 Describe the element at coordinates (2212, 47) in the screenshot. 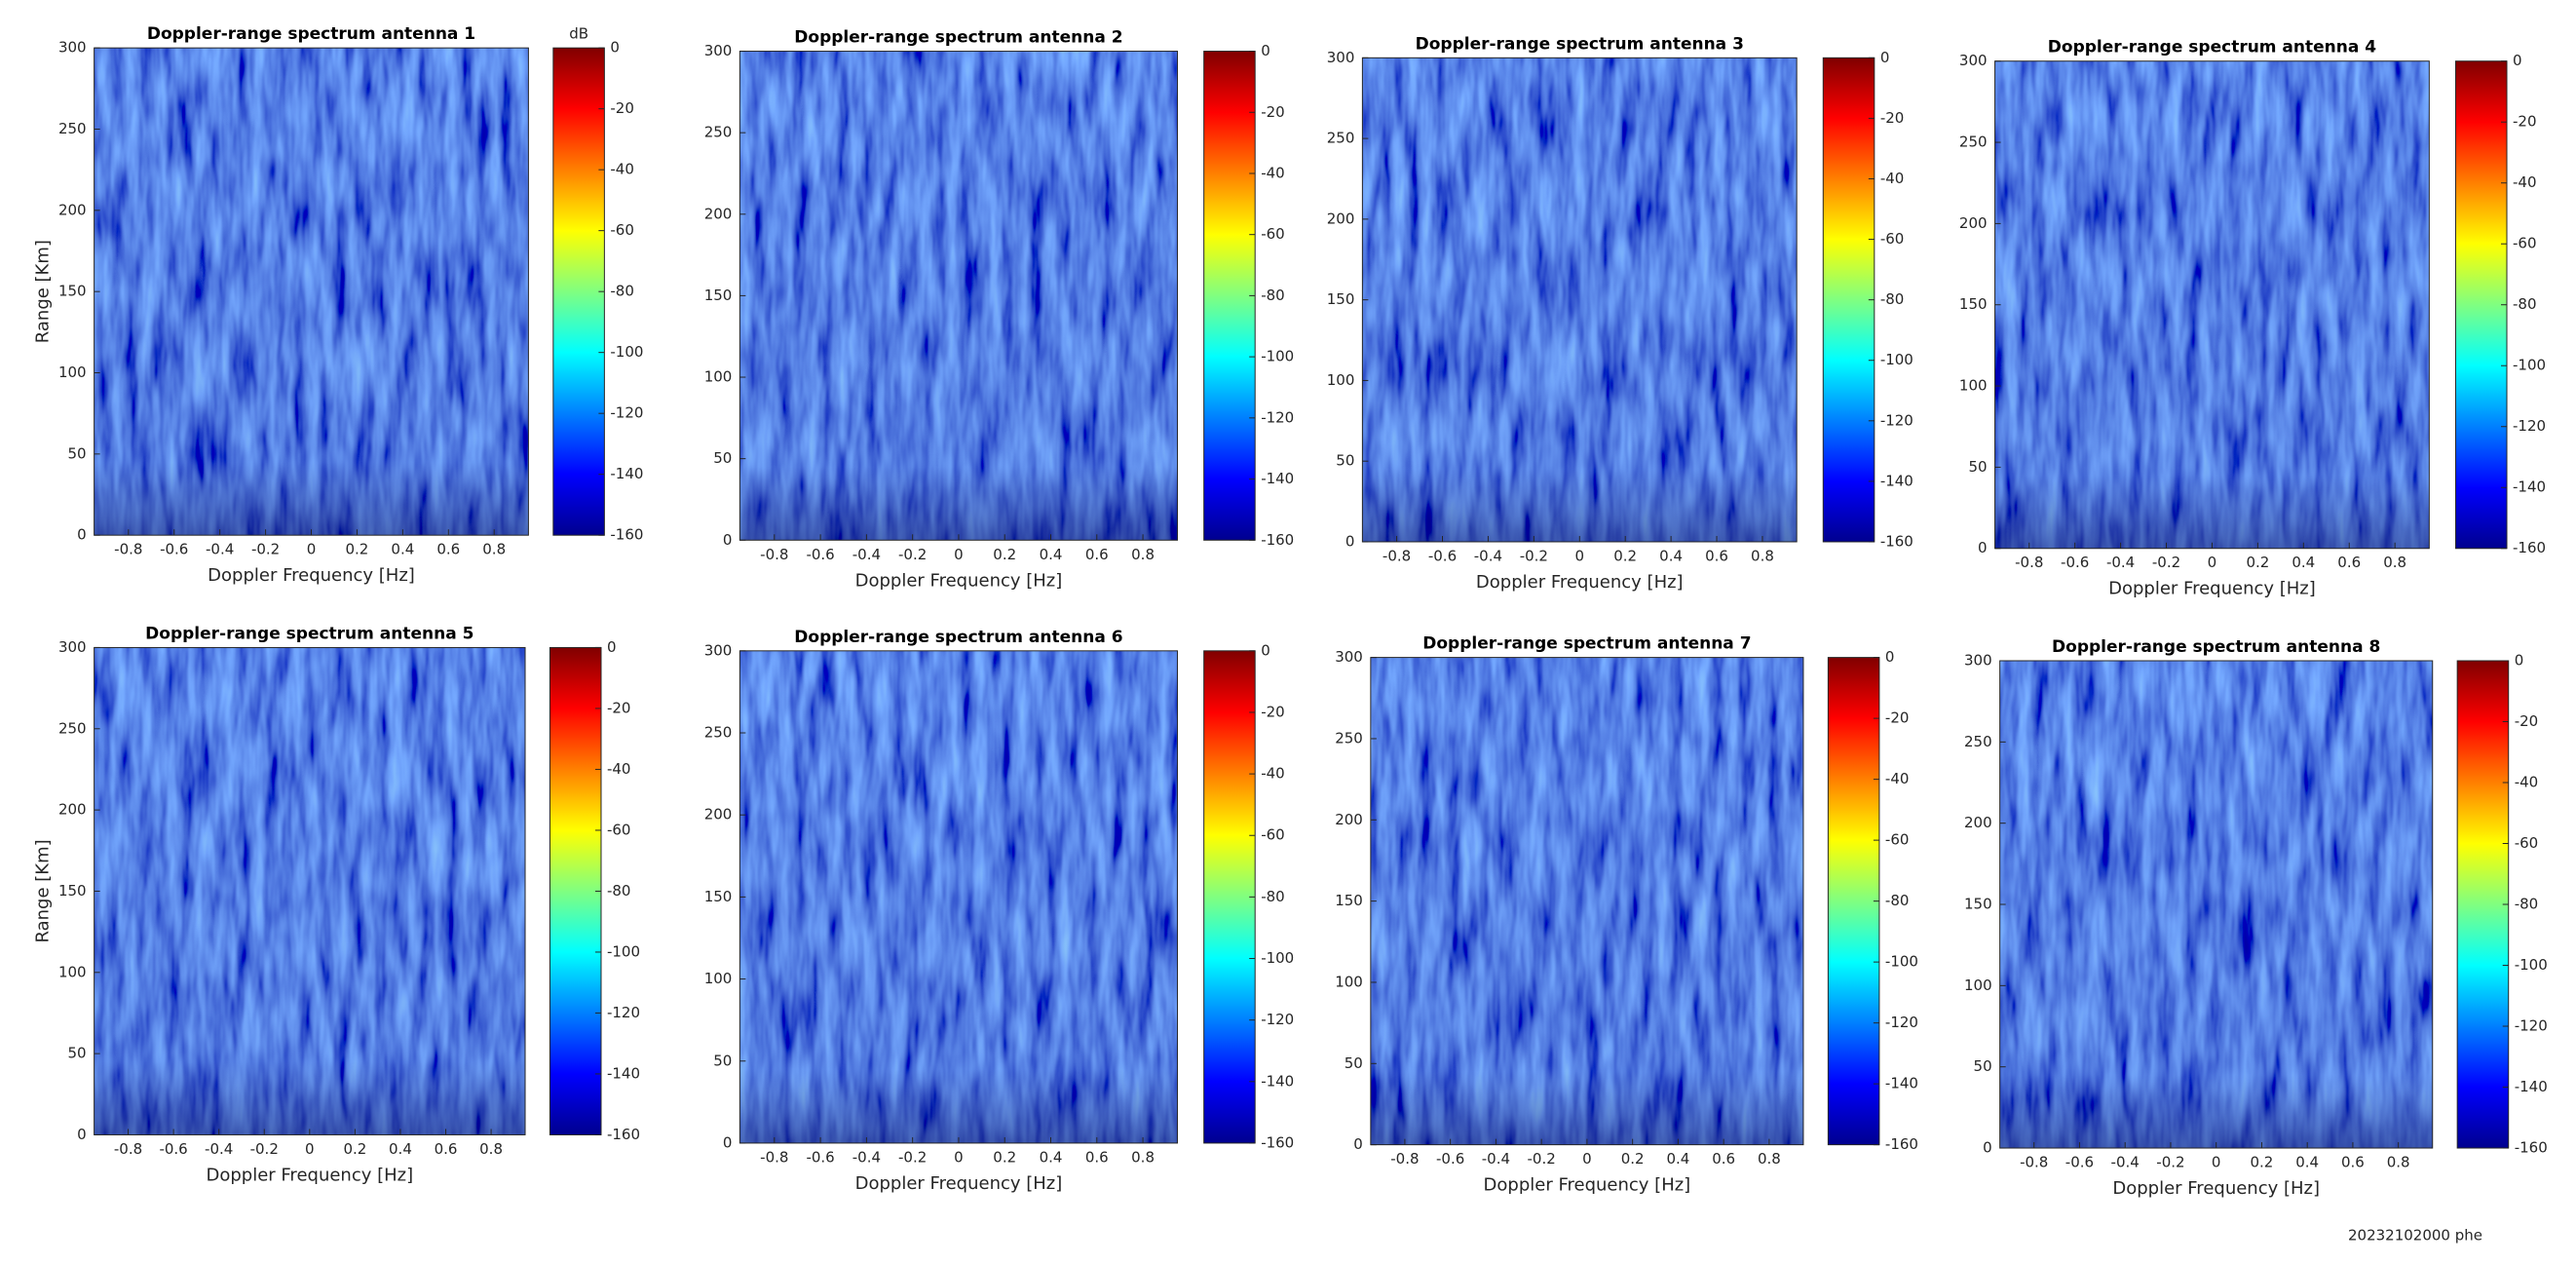

I see `chart-title: Doppler-range spectrum antenna 4` at that location.